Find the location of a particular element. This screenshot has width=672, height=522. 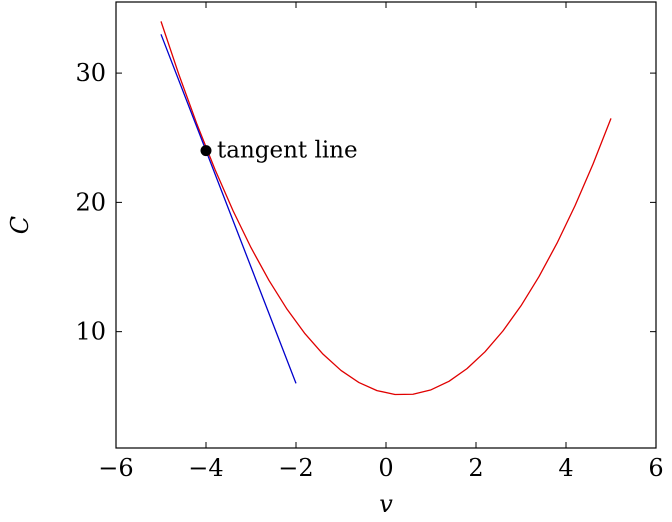

x-tick-label: −2 is located at coordinates (295, 468).